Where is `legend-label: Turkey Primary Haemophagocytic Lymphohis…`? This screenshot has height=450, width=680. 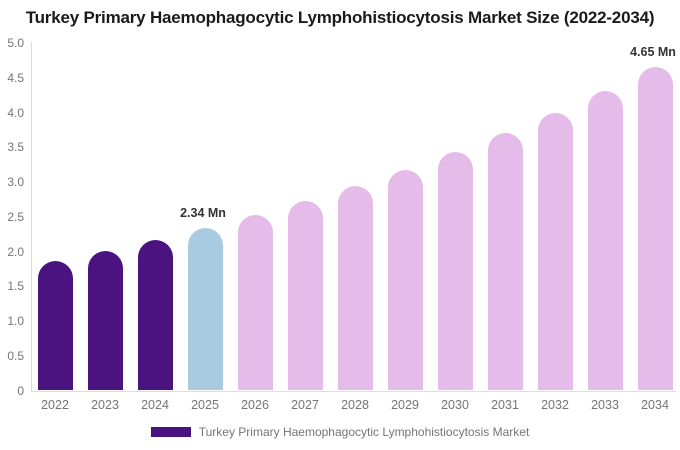 legend-label: Turkey Primary Haemophagocytic Lymphohis… is located at coordinates (364, 432).